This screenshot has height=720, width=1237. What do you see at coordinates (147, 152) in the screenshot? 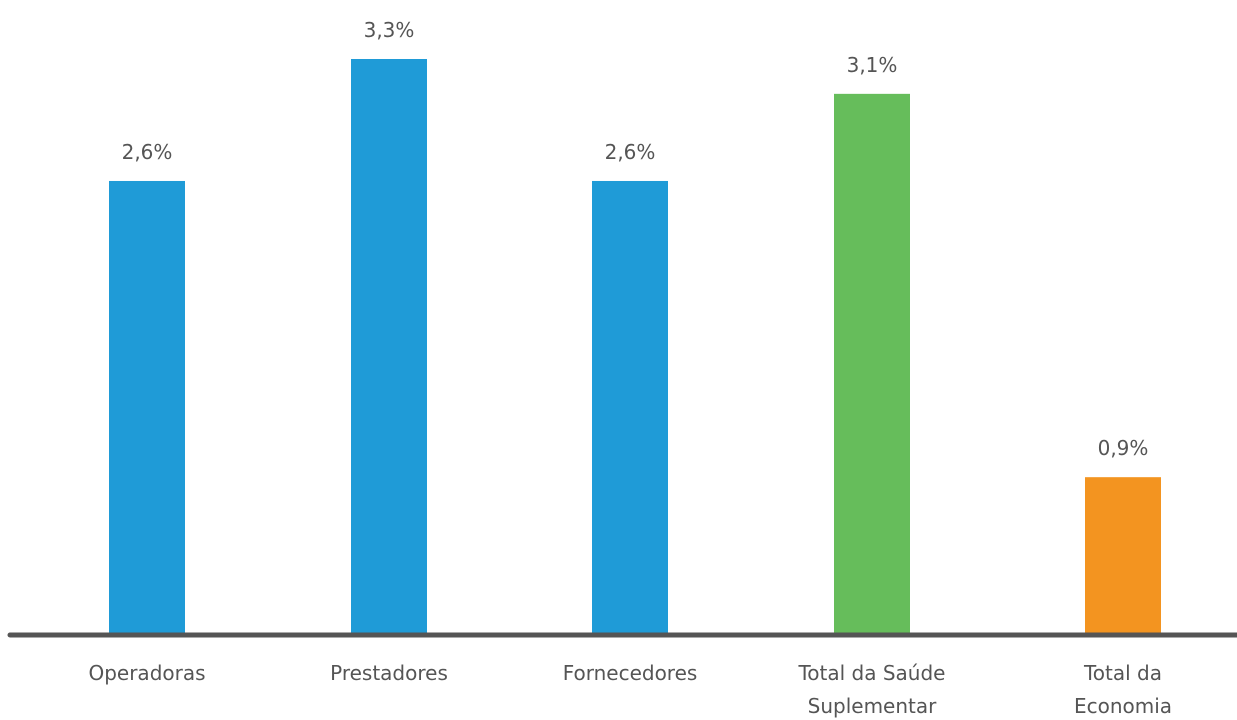
I see `value-label-0: 2,6%` at bounding box center [147, 152].